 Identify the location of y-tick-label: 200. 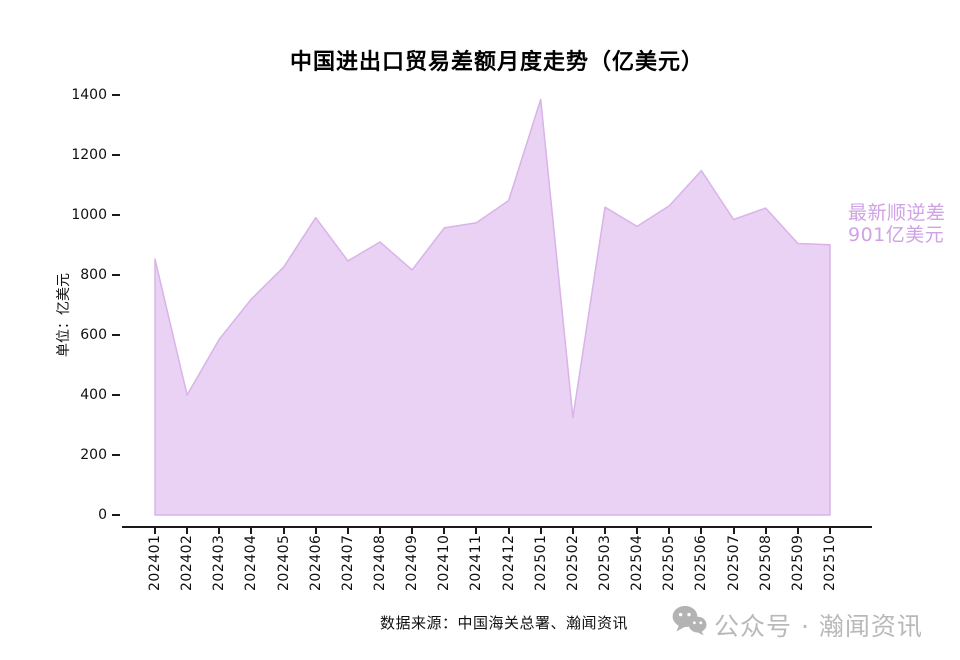
(93, 455).